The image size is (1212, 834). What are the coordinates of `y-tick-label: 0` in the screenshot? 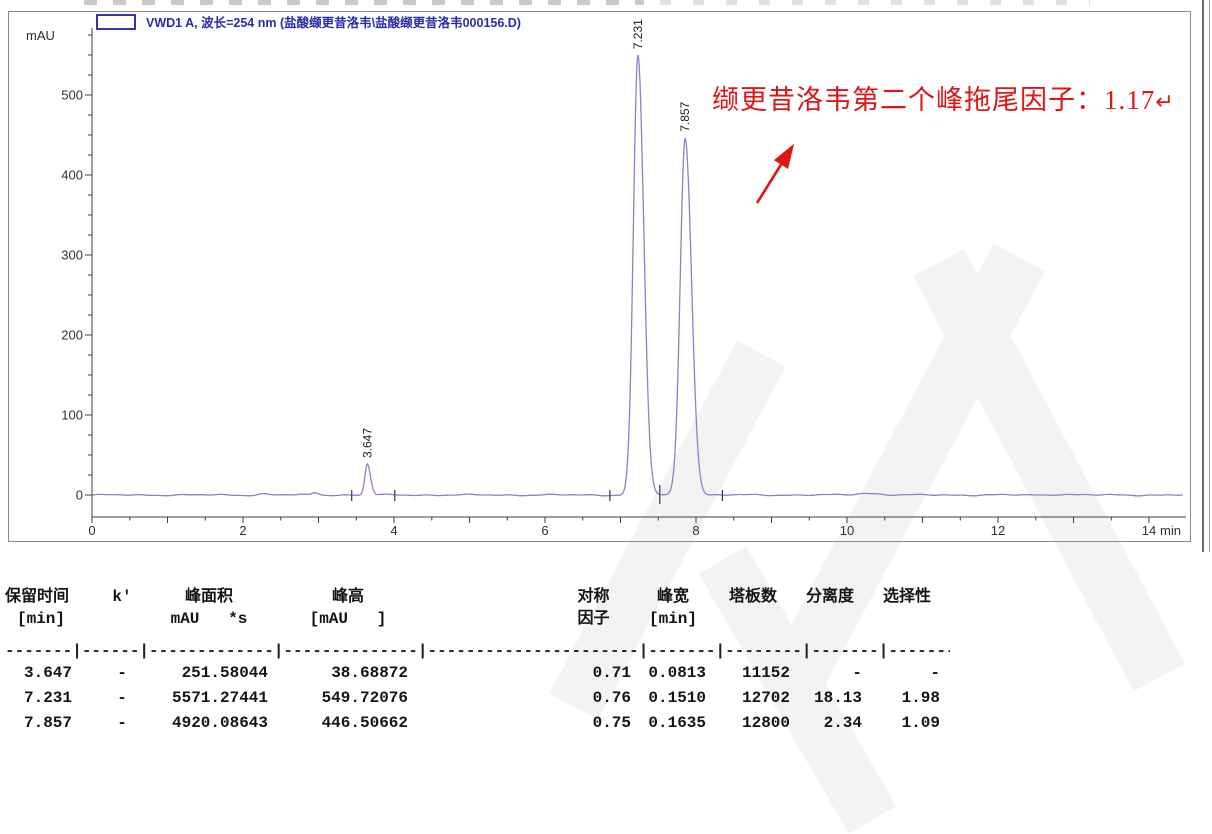 It's located at (79, 495).